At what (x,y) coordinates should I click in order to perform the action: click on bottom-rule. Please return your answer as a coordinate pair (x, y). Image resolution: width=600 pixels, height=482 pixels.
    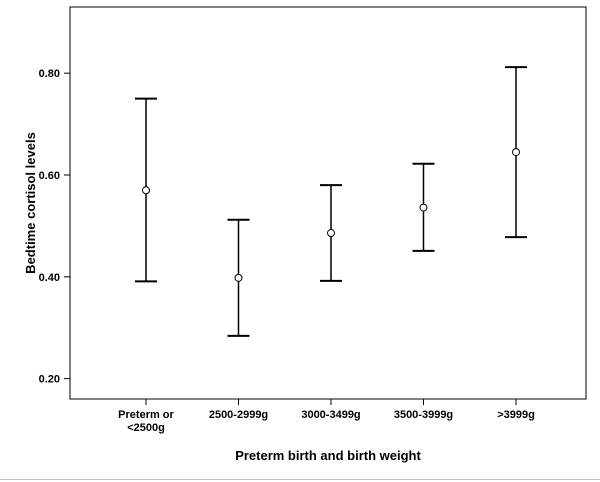
    Looking at the image, I should click on (300, 479).